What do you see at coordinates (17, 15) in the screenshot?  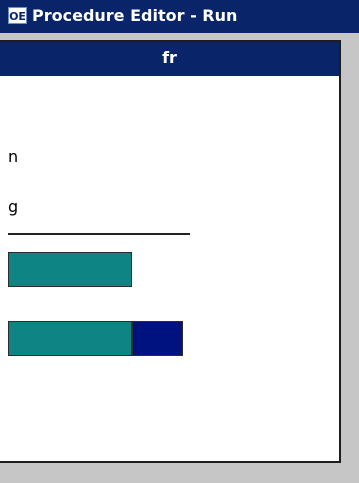 I see `app-icon: OE` at bounding box center [17, 15].